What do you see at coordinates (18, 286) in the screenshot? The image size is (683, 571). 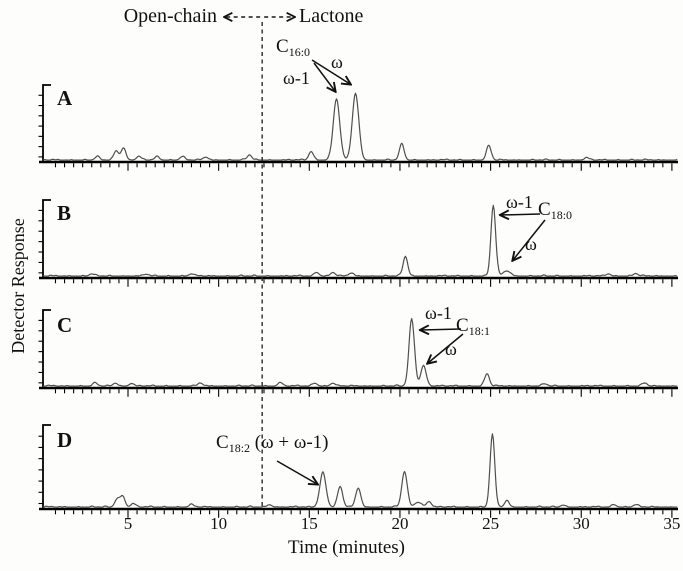 I see `y-axis-label: Detector Response` at bounding box center [18, 286].